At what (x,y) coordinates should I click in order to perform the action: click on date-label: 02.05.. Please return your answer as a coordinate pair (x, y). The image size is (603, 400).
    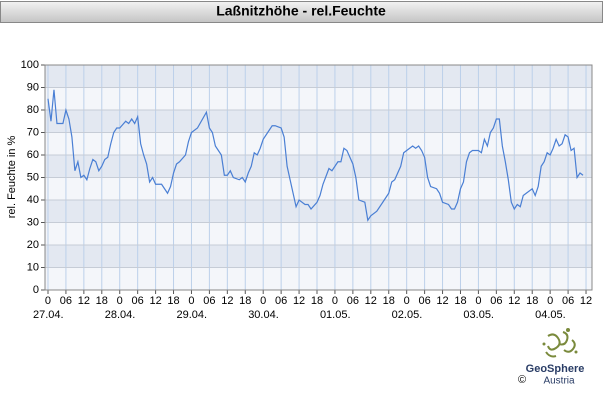
    Looking at the image, I should click on (407, 315).